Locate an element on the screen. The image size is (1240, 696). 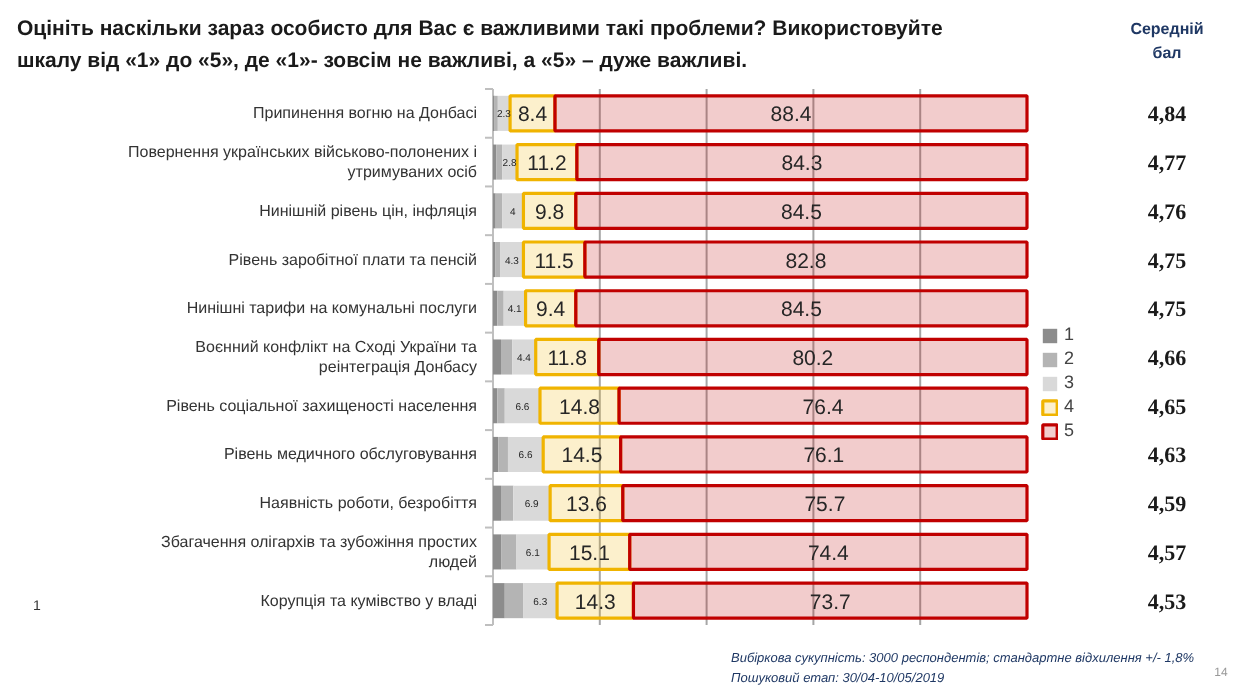
text: 4,66 is located at coordinates (1167, 359).